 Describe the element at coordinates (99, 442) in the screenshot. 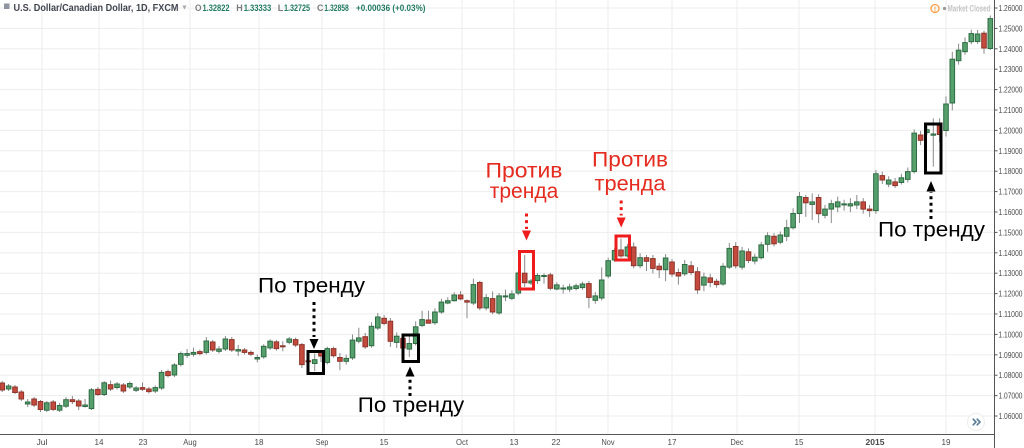

I see `svg-text: 14` at that location.